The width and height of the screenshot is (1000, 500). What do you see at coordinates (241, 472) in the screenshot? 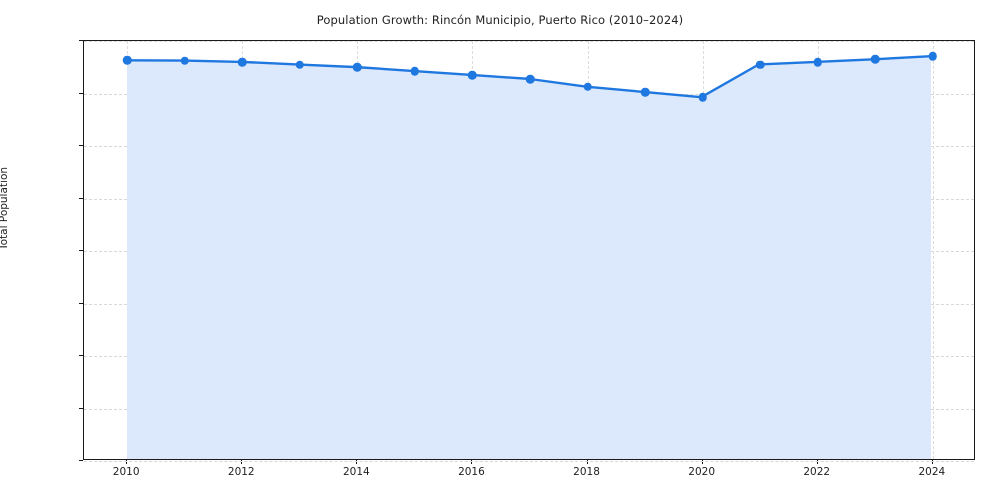
I see `x-tick-label: 2012` at bounding box center [241, 472].